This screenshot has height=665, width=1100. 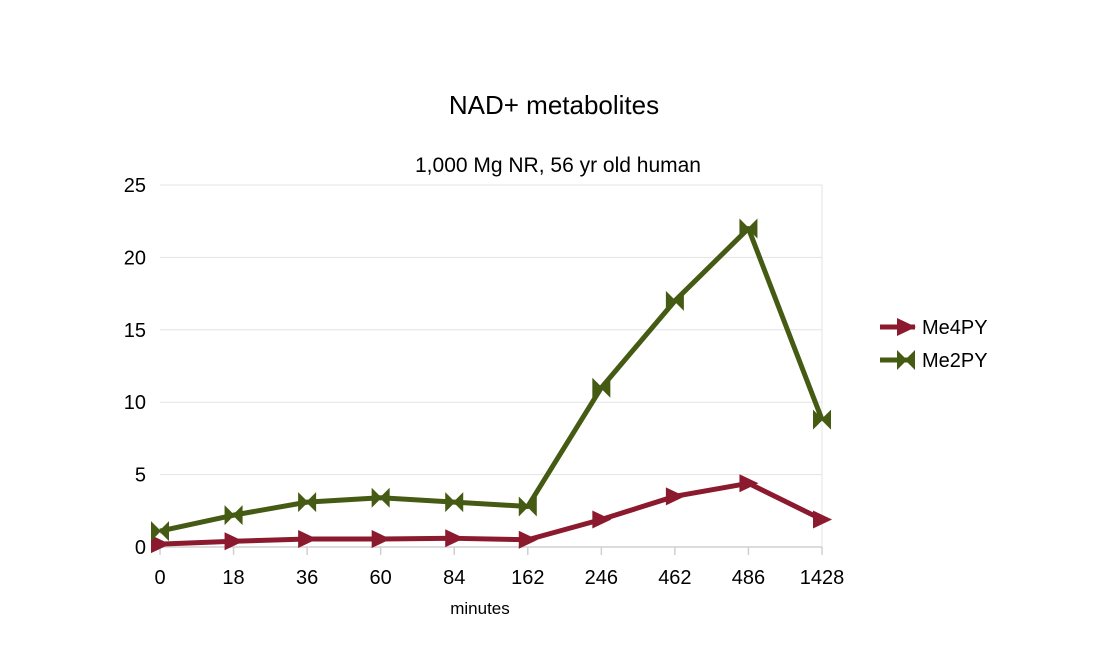 What do you see at coordinates (822, 578) in the screenshot?
I see `x-tick-label: 1428` at bounding box center [822, 578].